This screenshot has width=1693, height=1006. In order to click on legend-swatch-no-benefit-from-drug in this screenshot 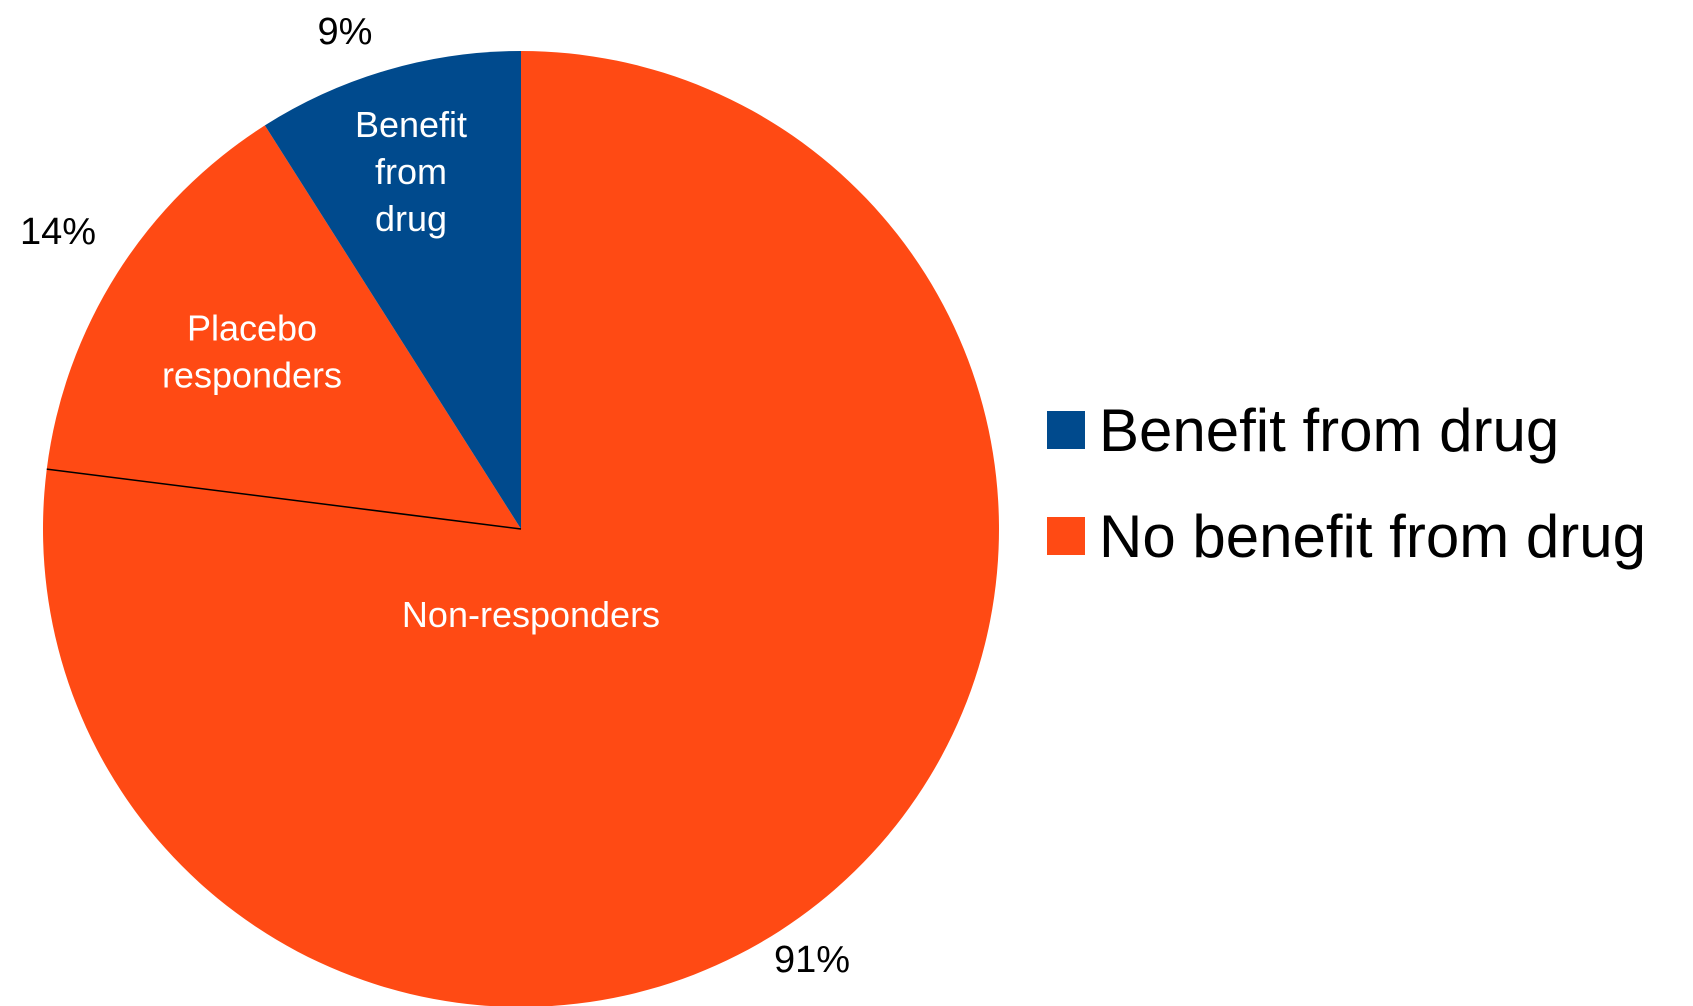, I will do `click(1066, 536)`.